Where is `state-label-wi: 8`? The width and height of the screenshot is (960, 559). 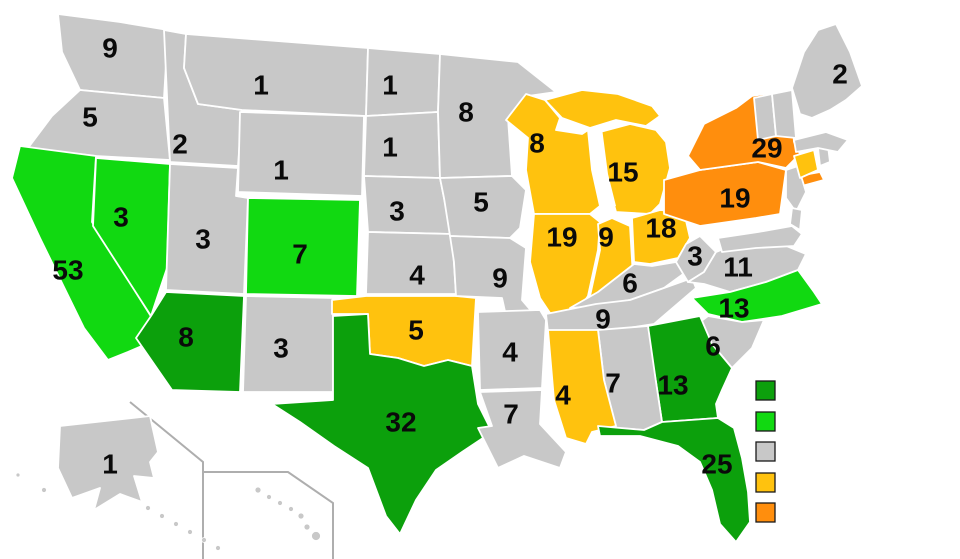 state-label-wi: 8 is located at coordinates (537, 143).